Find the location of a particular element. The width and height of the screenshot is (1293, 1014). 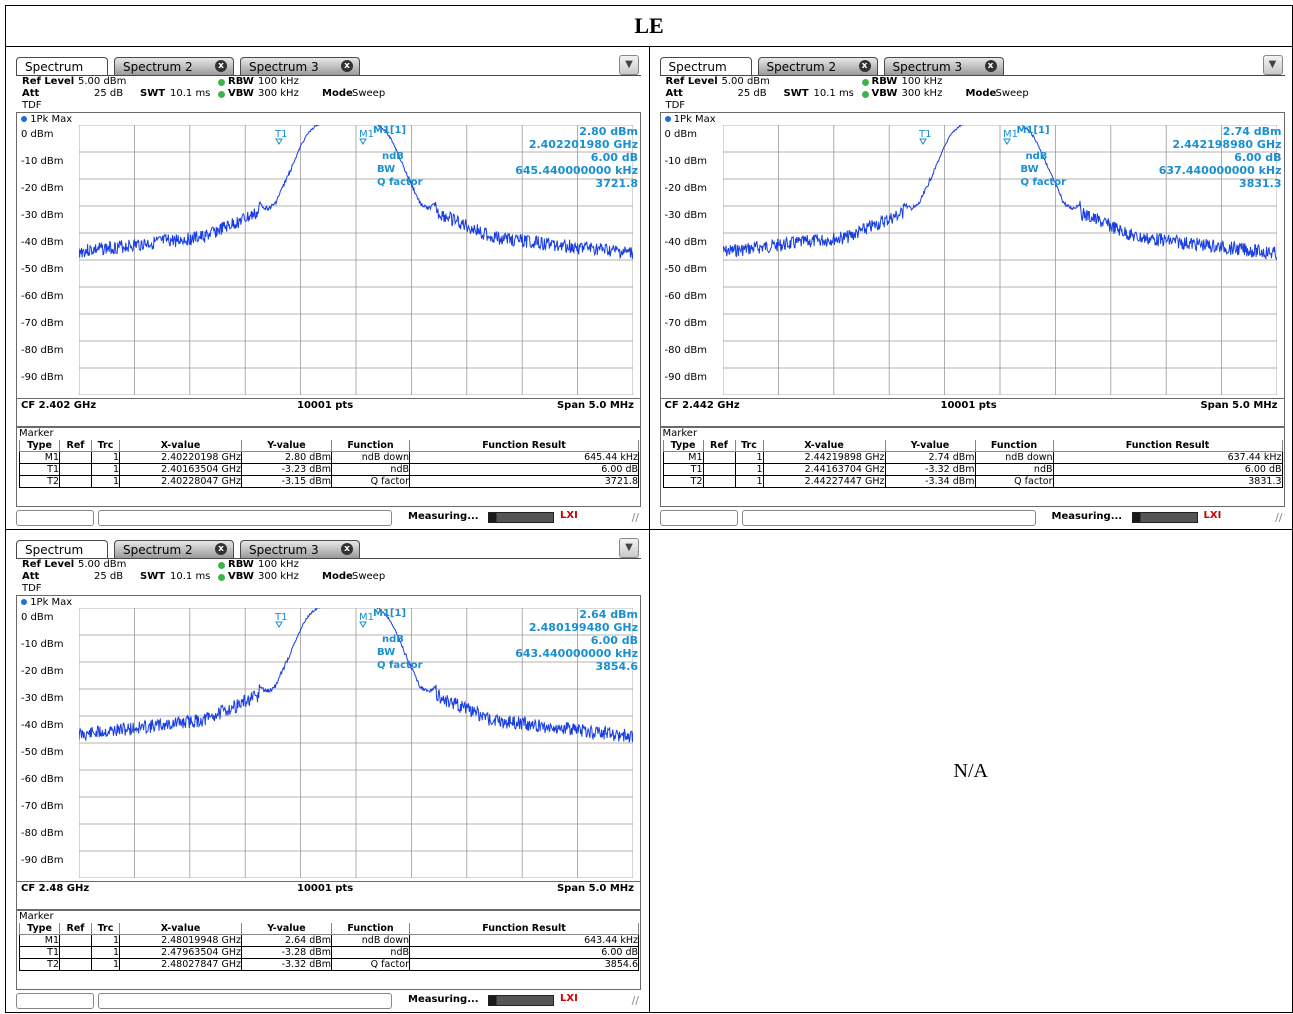

marker-cell: 643.44 kHz is located at coordinates (524, 940).